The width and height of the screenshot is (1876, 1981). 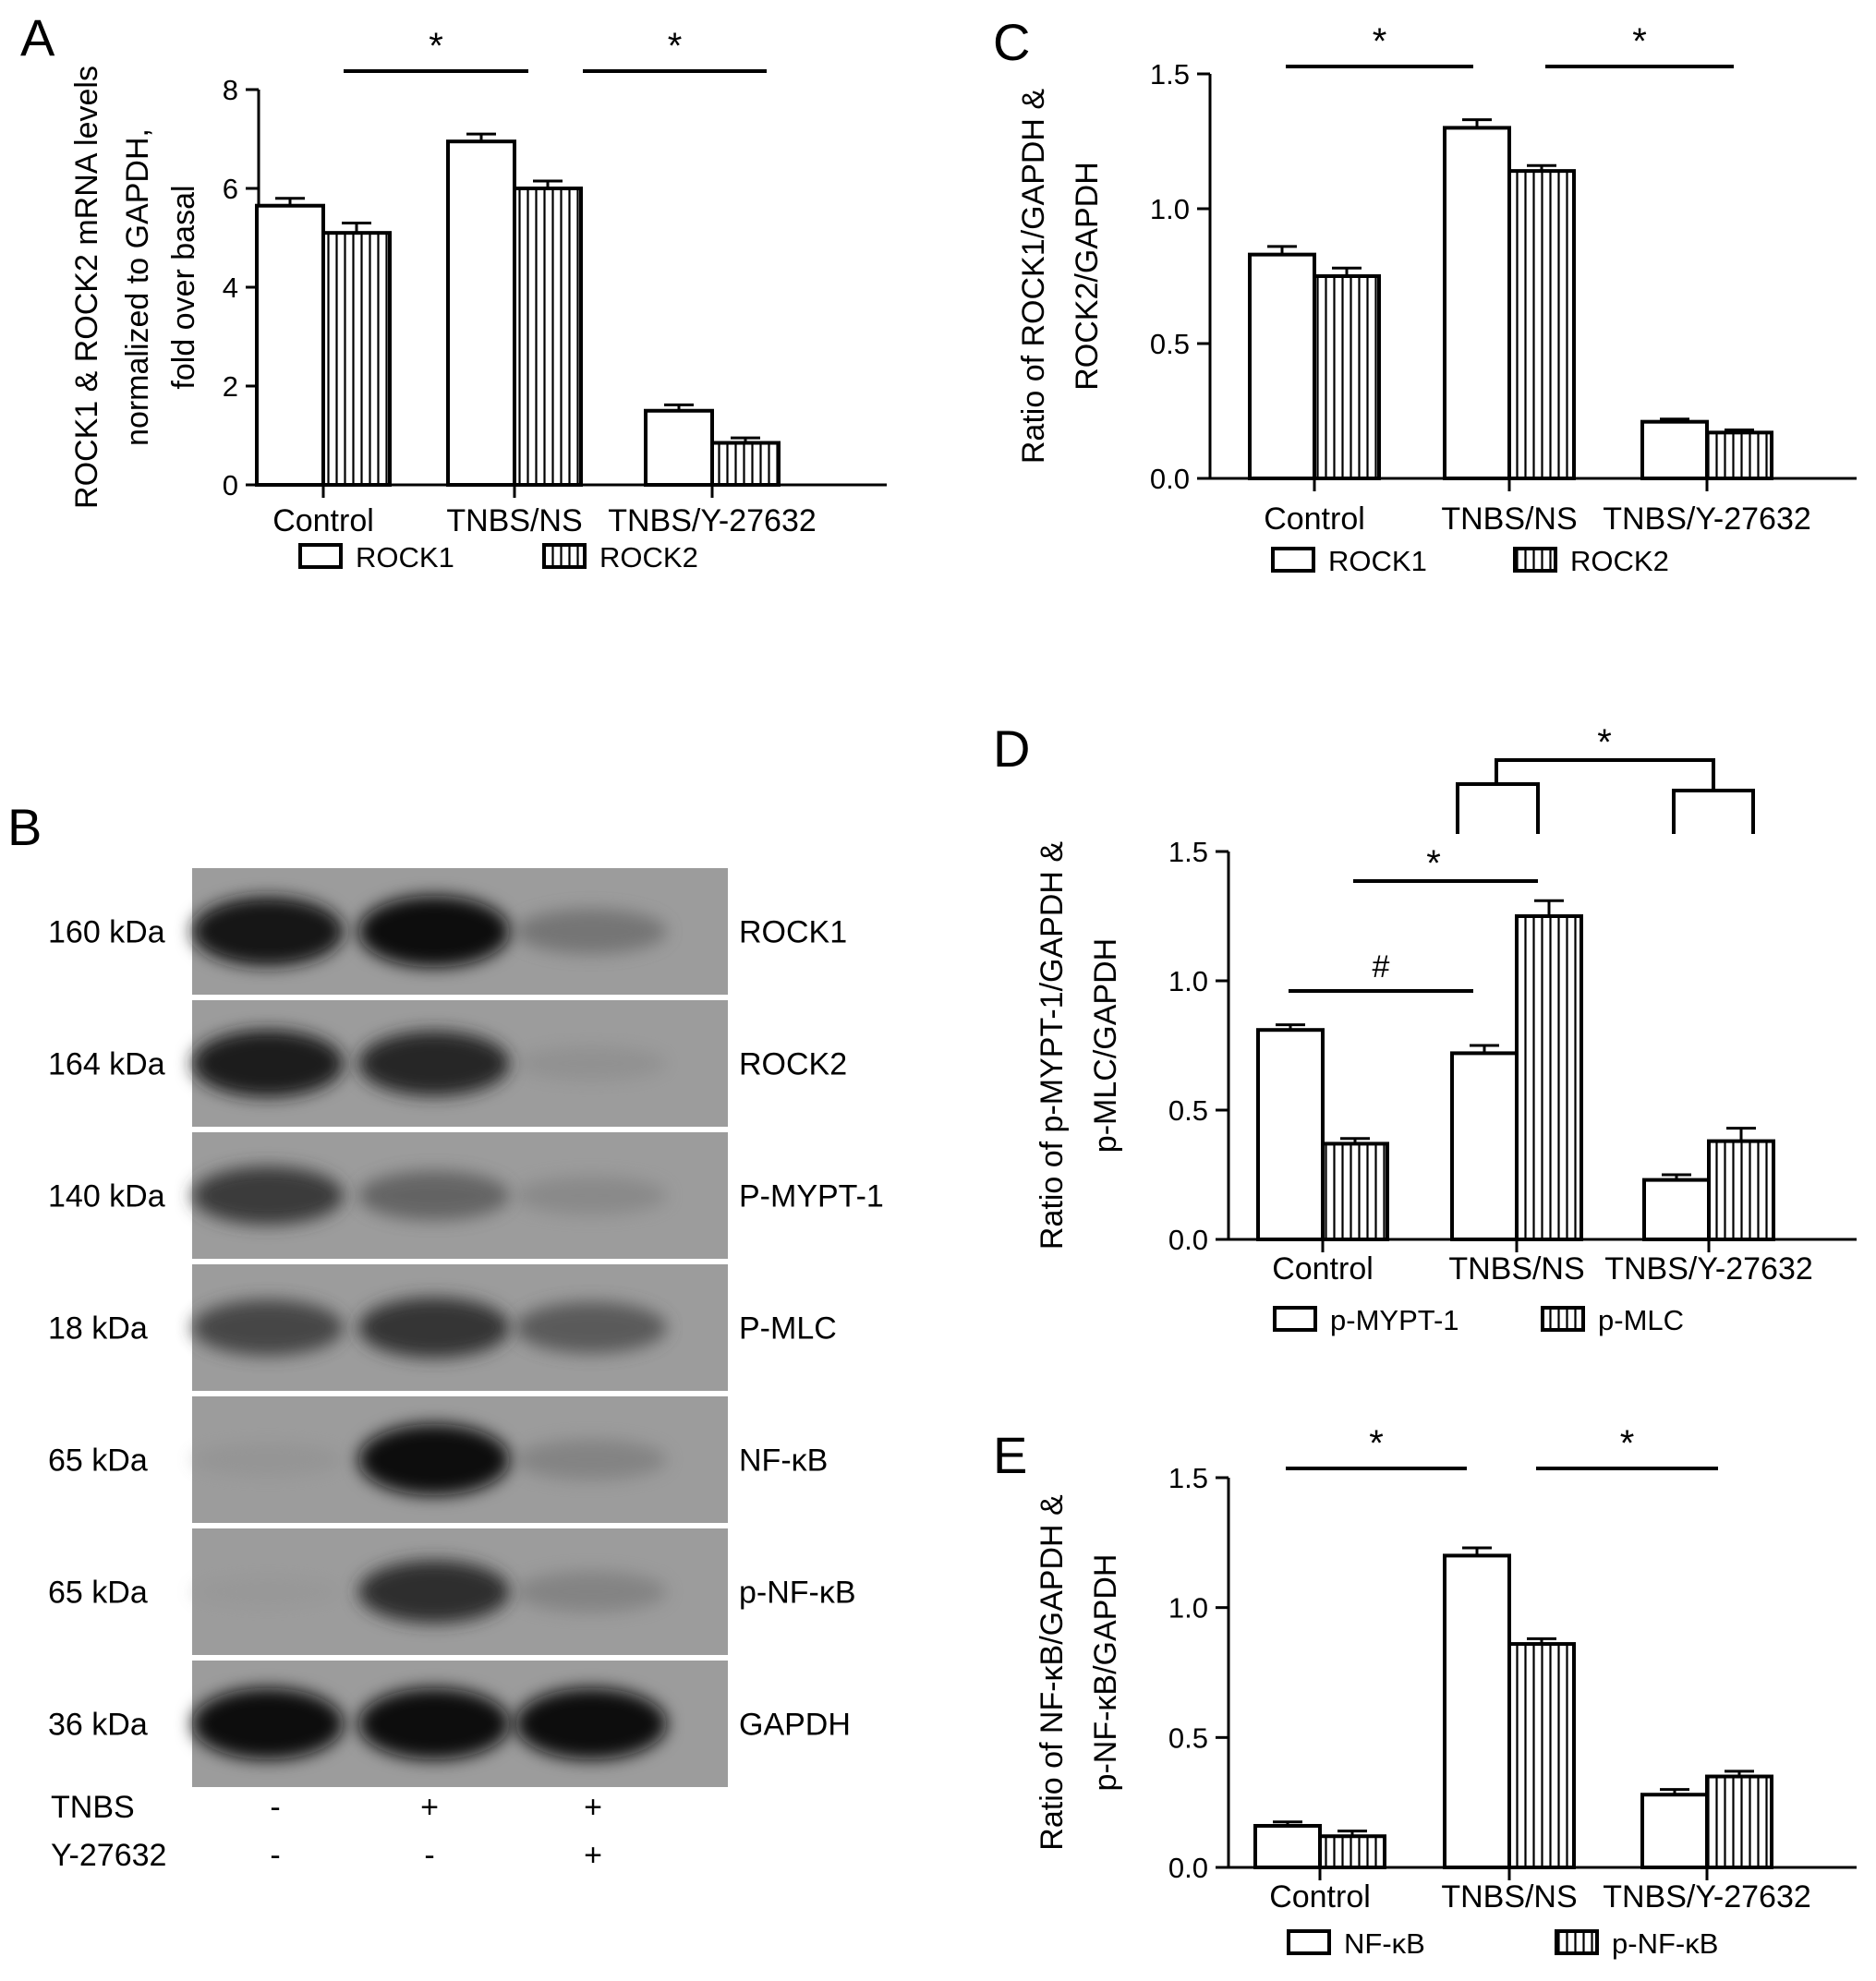 I want to click on legend-label: p-MLC, so click(x=1641, y=1320).